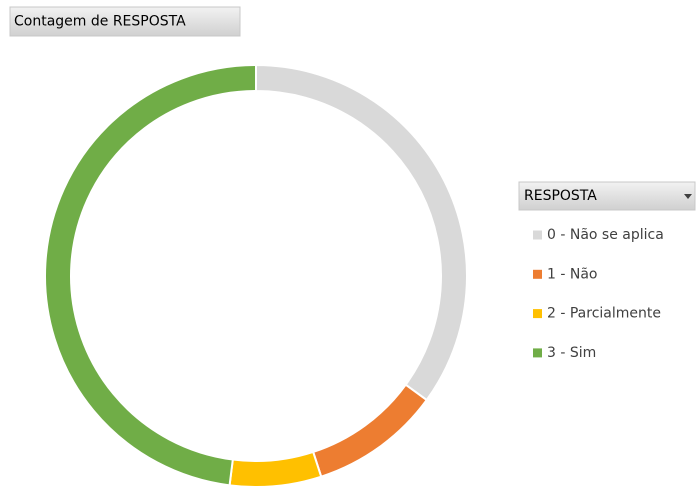 This screenshot has height=488, width=696. I want to click on legend-header, so click(607, 196).